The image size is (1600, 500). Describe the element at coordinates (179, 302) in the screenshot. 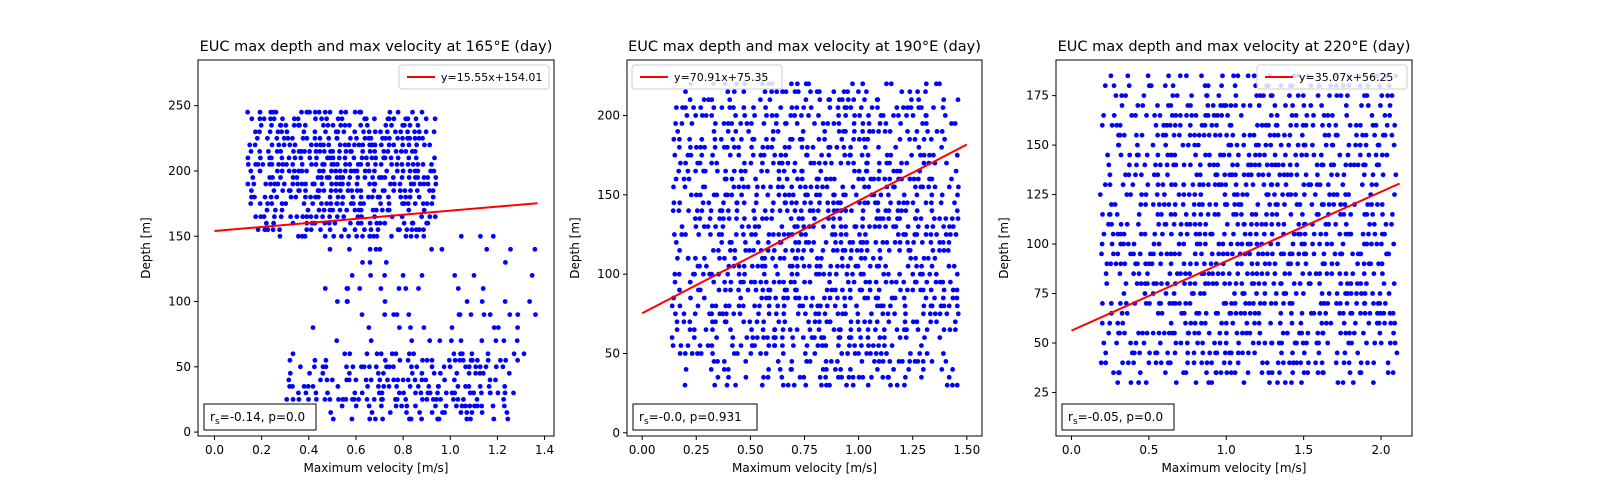

I see `y-tick-label: 100` at that location.